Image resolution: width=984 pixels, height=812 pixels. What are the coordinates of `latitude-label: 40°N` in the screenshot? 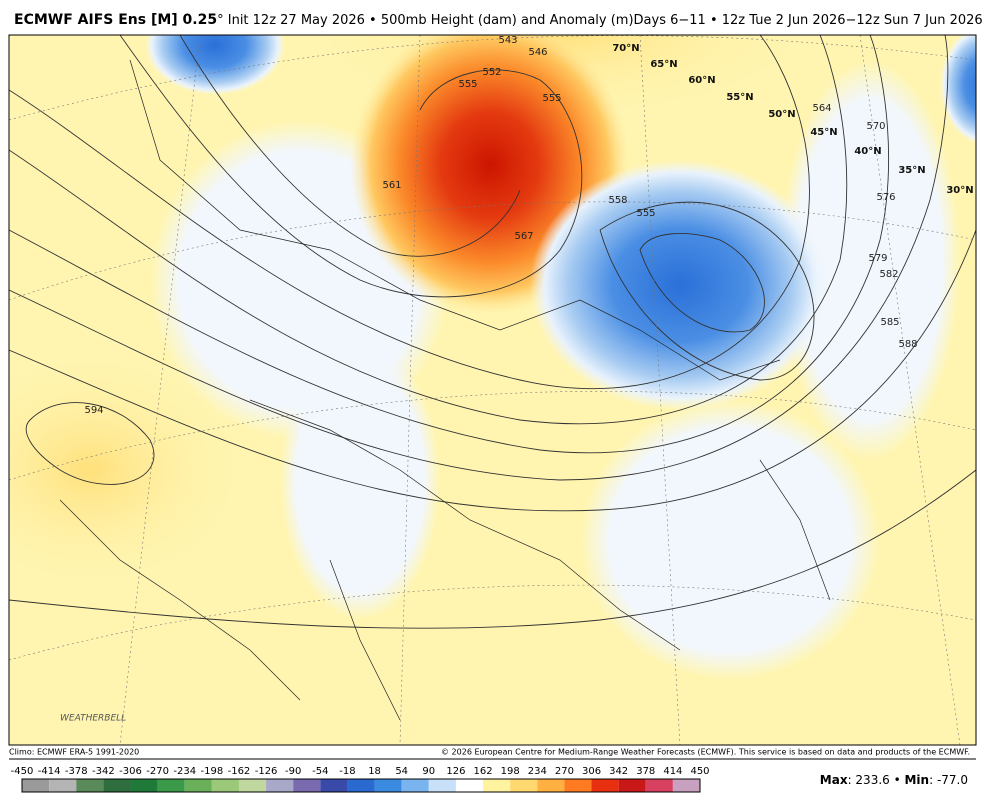 It's located at (867, 151).